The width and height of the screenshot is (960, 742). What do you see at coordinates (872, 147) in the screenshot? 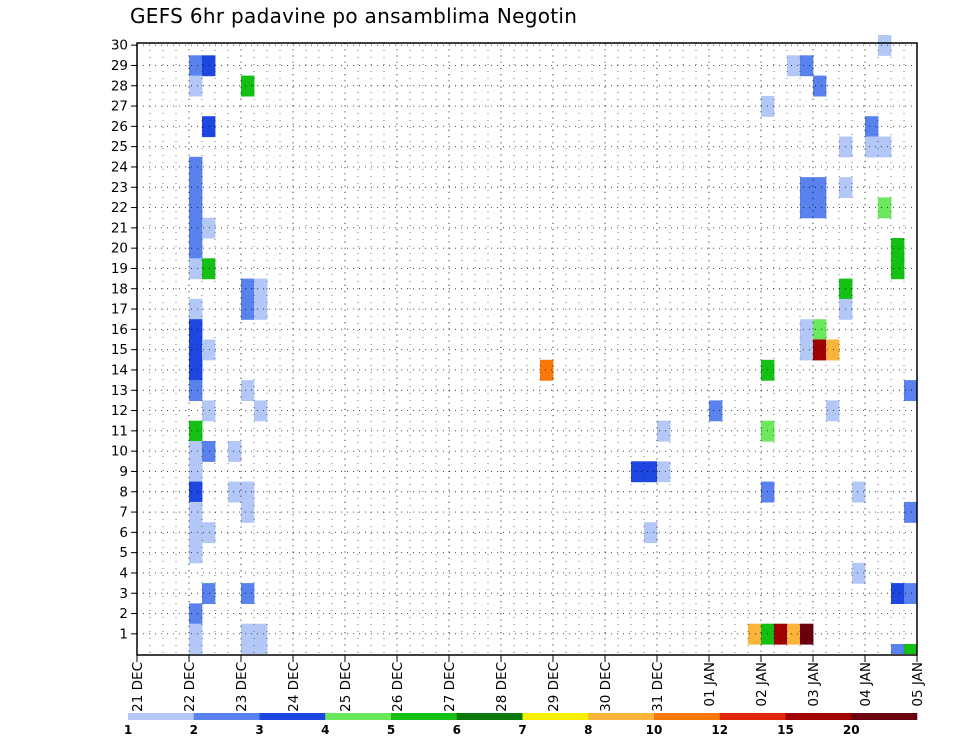
I see `cell-m25-s56` at bounding box center [872, 147].